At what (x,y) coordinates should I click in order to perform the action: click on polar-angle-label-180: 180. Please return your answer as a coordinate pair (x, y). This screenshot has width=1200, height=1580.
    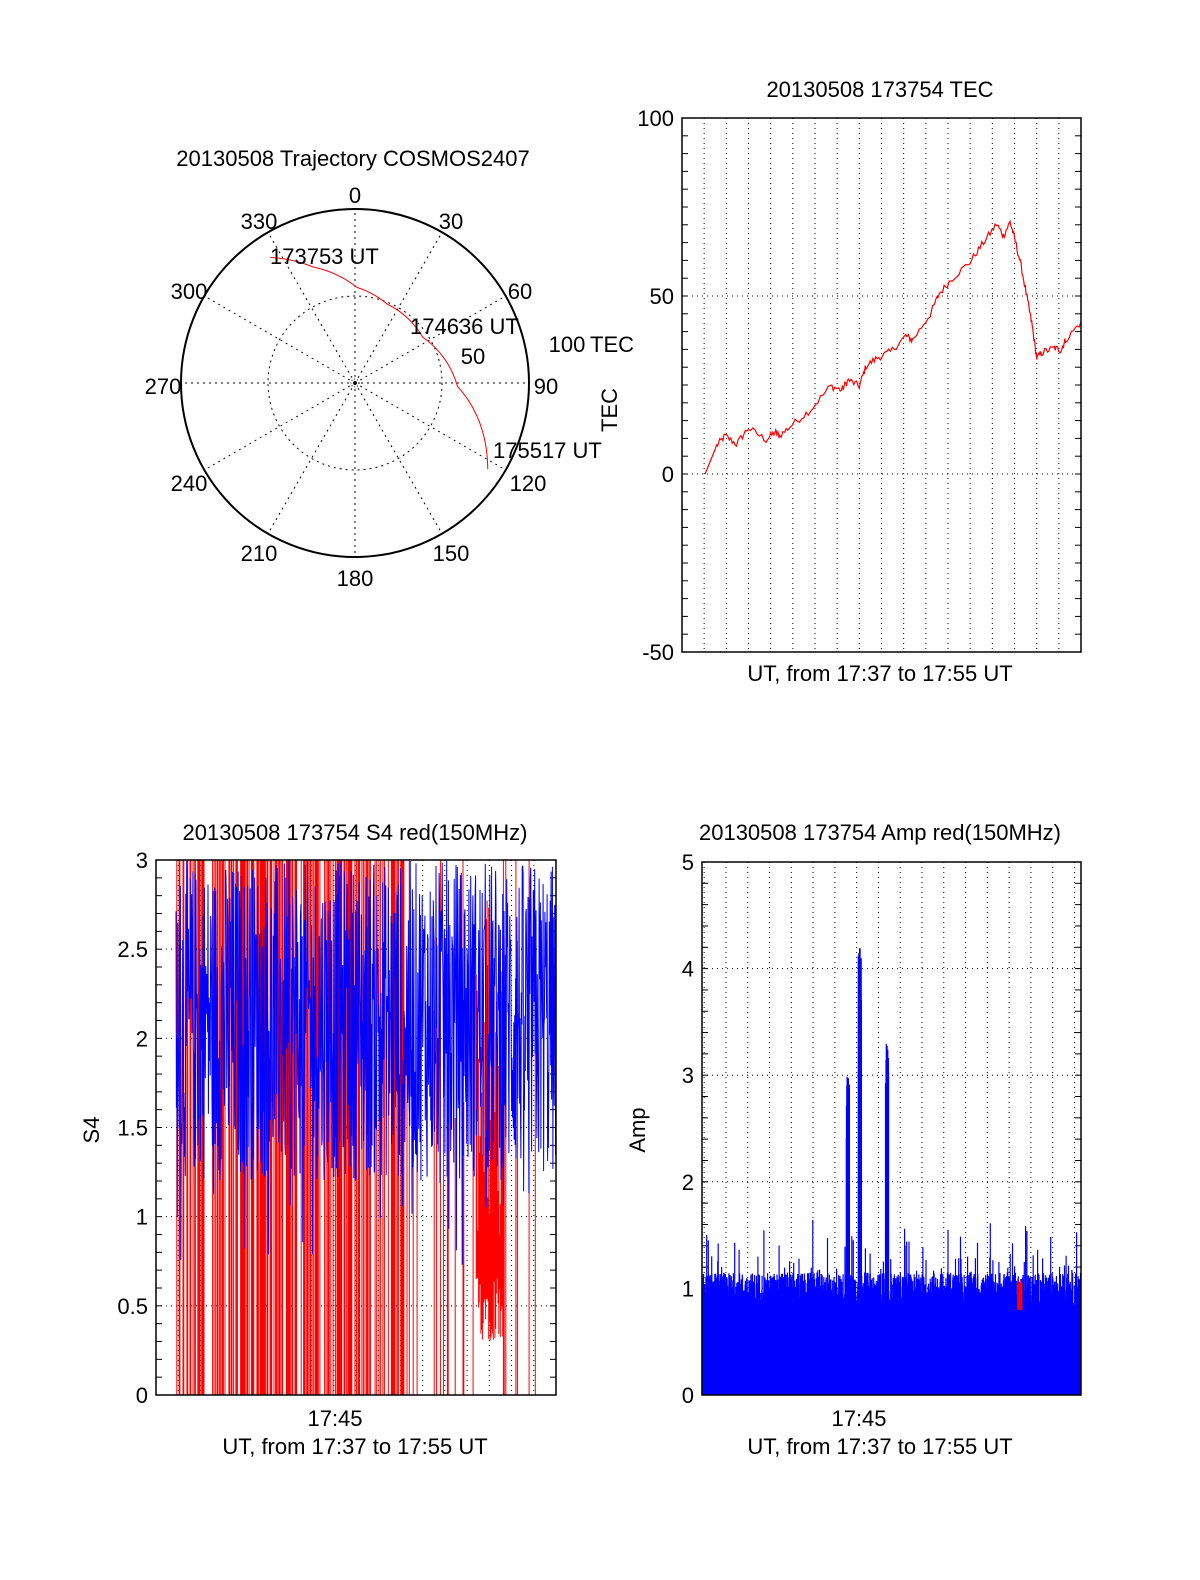
    Looking at the image, I should click on (355, 578).